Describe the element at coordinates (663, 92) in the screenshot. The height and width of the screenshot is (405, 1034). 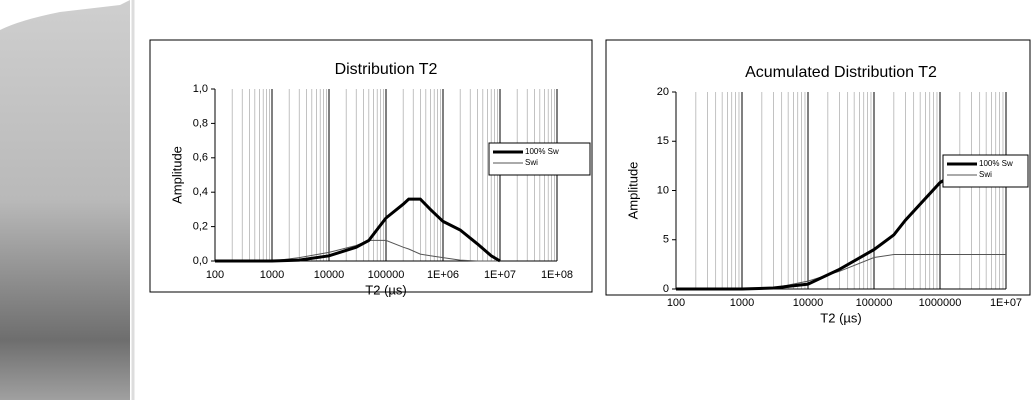
I see `y-tick-label: 20` at that location.